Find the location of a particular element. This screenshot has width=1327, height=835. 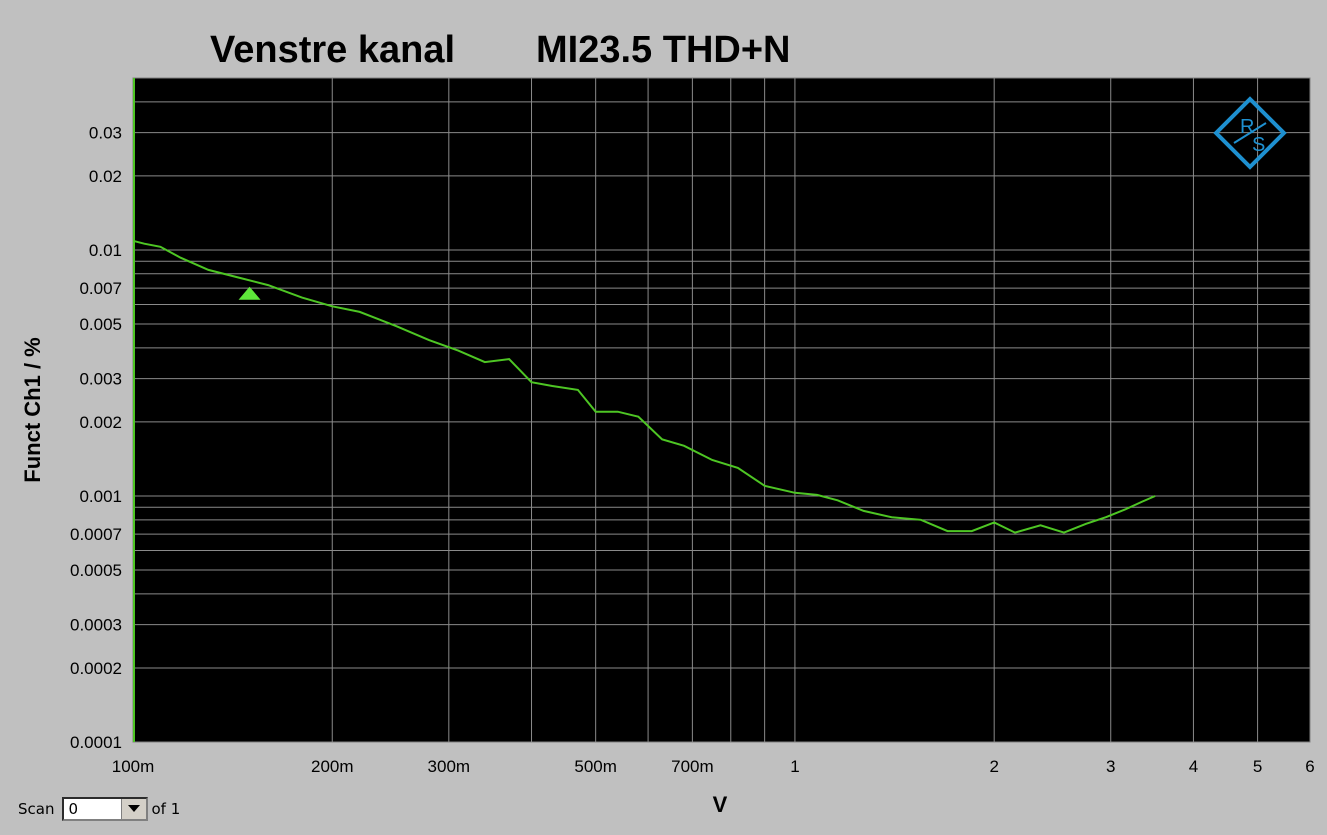

x-tick-label: 3 is located at coordinates (1110, 766).